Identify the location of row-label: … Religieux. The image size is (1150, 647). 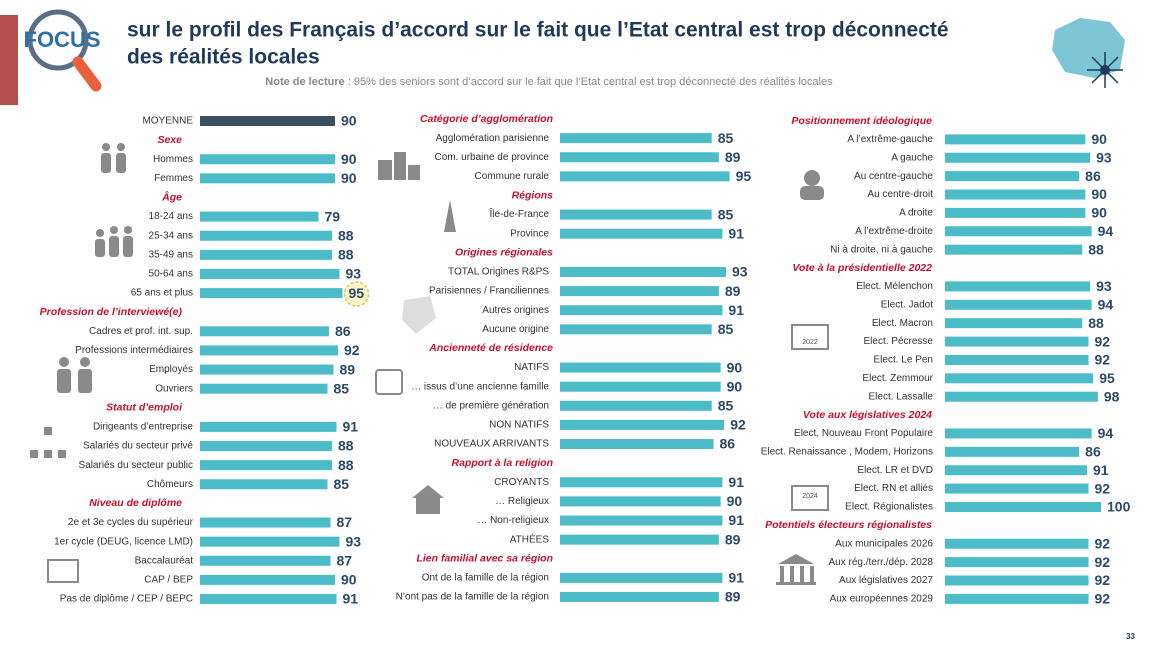
(522, 501).